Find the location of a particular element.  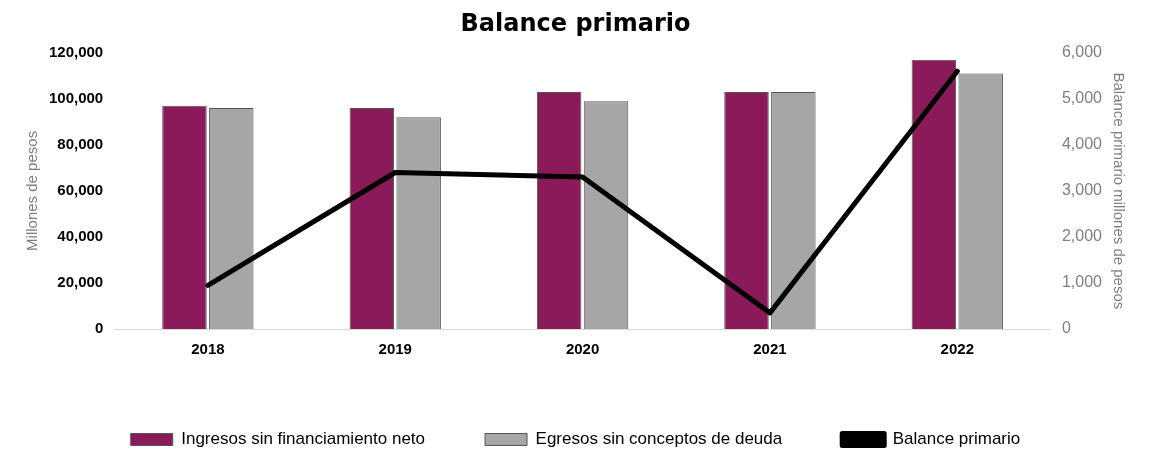

y-tick-label: 80,000 is located at coordinates (80, 144).